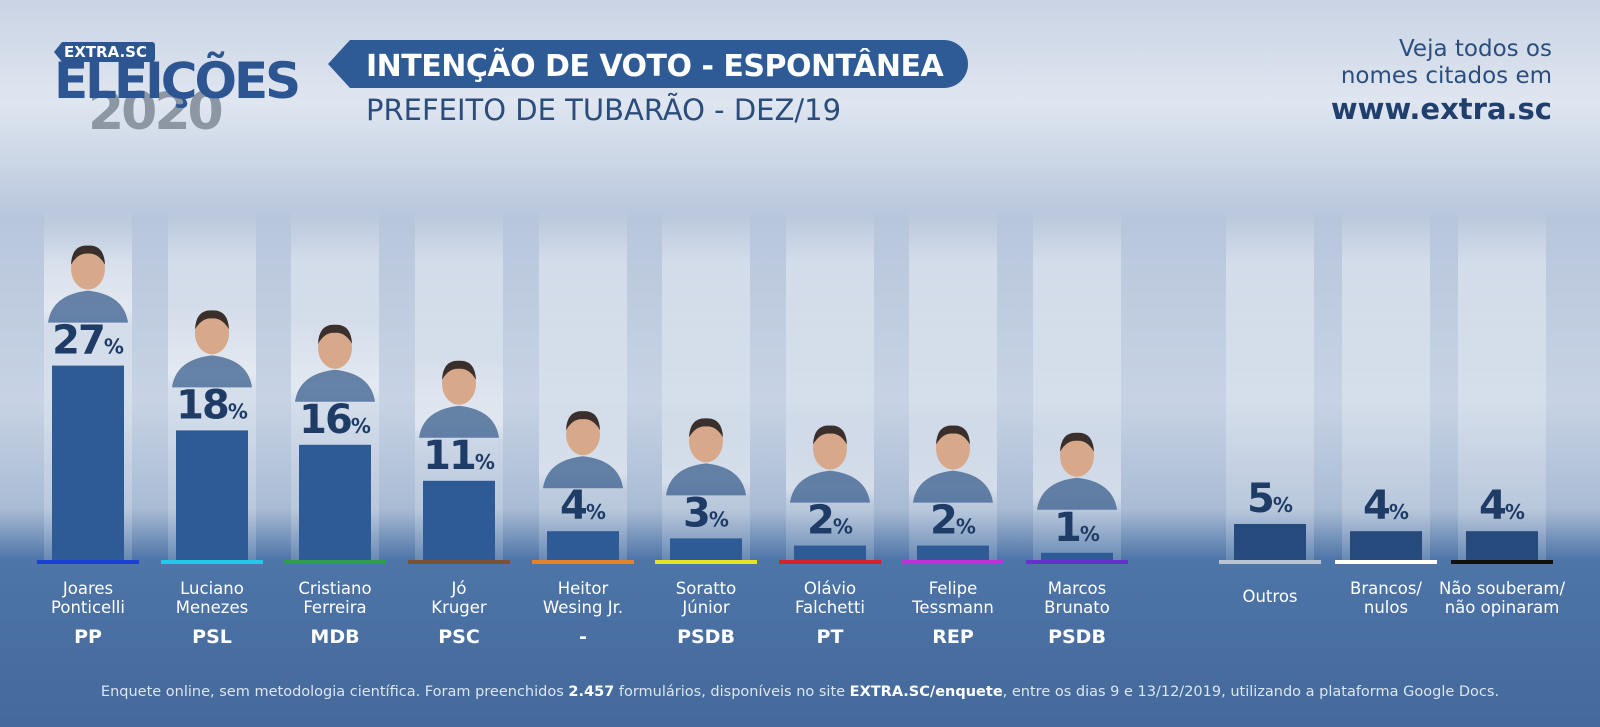 This screenshot has width=1600, height=727. Describe the element at coordinates (88, 637) in the screenshot. I see `party-label: PP` at that location.